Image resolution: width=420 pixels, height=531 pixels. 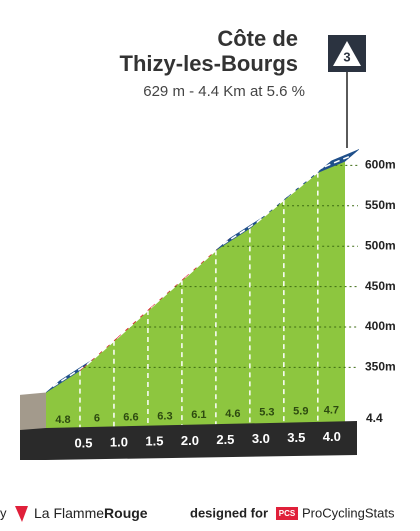 What do you see at coordinates (229, 512) in the screenshot?
I see `designed-for: designed for` at bounding box center [229, 512].